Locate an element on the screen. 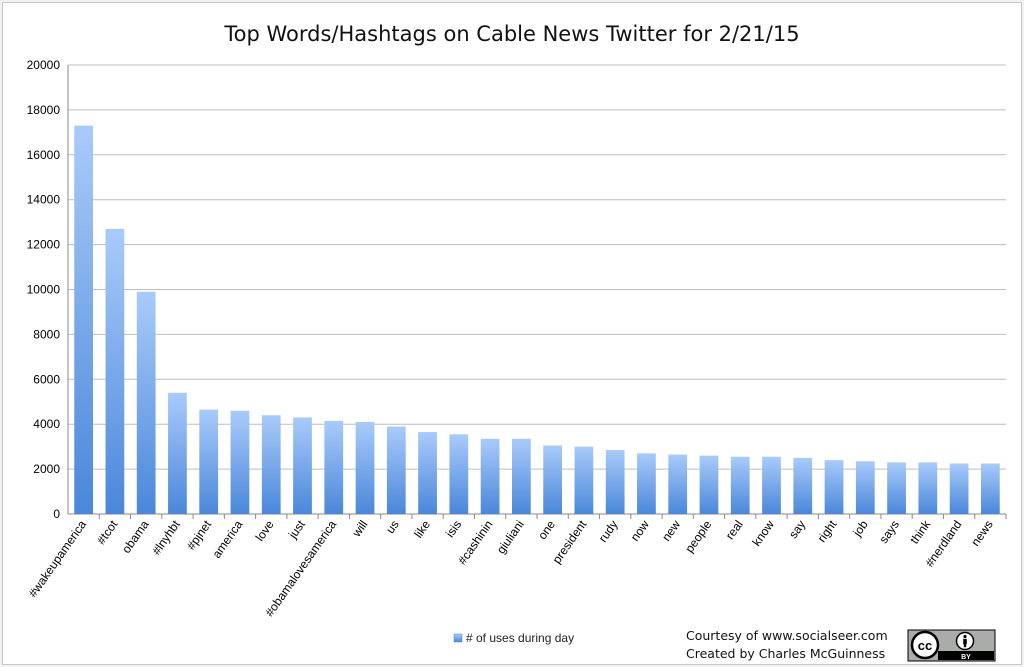 This screenshot has width=1024, height=667. x-tick-label: says is located at coordinates (889, 532).